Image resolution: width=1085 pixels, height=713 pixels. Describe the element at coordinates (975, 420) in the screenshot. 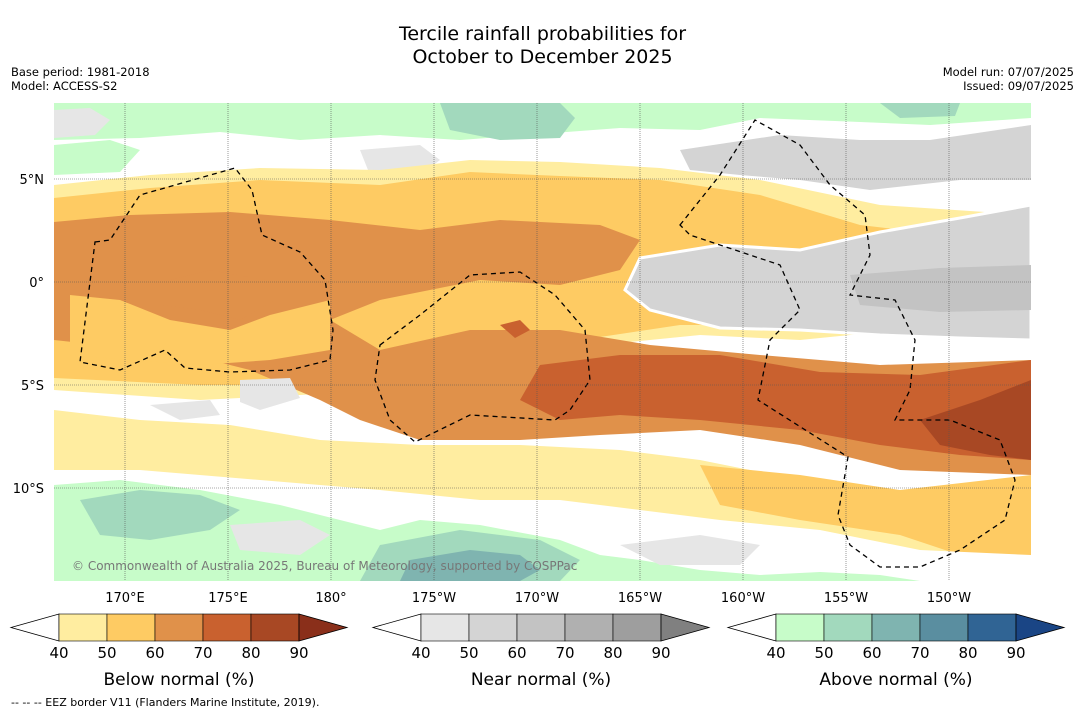

I see `below-normal-80-region-east` at that location.